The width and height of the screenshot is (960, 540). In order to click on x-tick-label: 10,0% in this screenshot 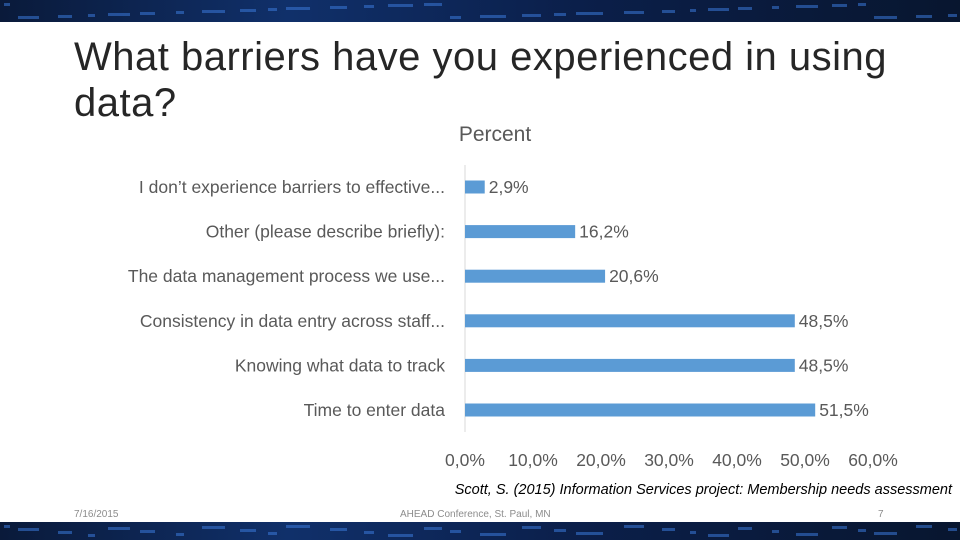, I will do `click(533, 460)`.